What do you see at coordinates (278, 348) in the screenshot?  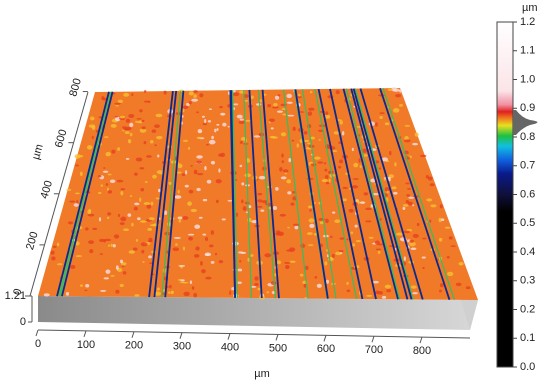 I see `x-tick-label: 500` at bounding box center [278, 348].